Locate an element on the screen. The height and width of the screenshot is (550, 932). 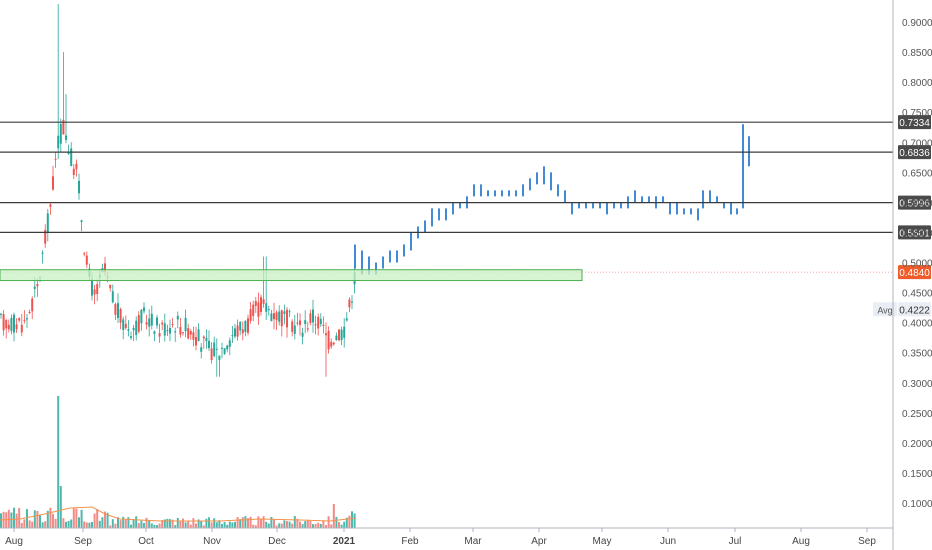
y-tick-label: 0.4500 is located at coordinates (917, 294).